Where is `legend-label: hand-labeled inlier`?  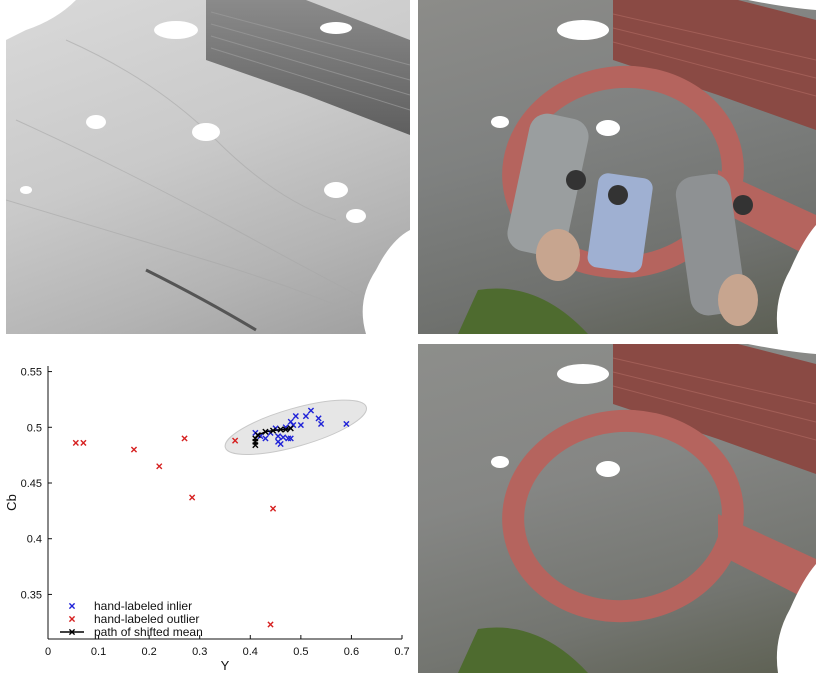
legend-label: hand-labeled inlier is located at coordinates (143, 606).